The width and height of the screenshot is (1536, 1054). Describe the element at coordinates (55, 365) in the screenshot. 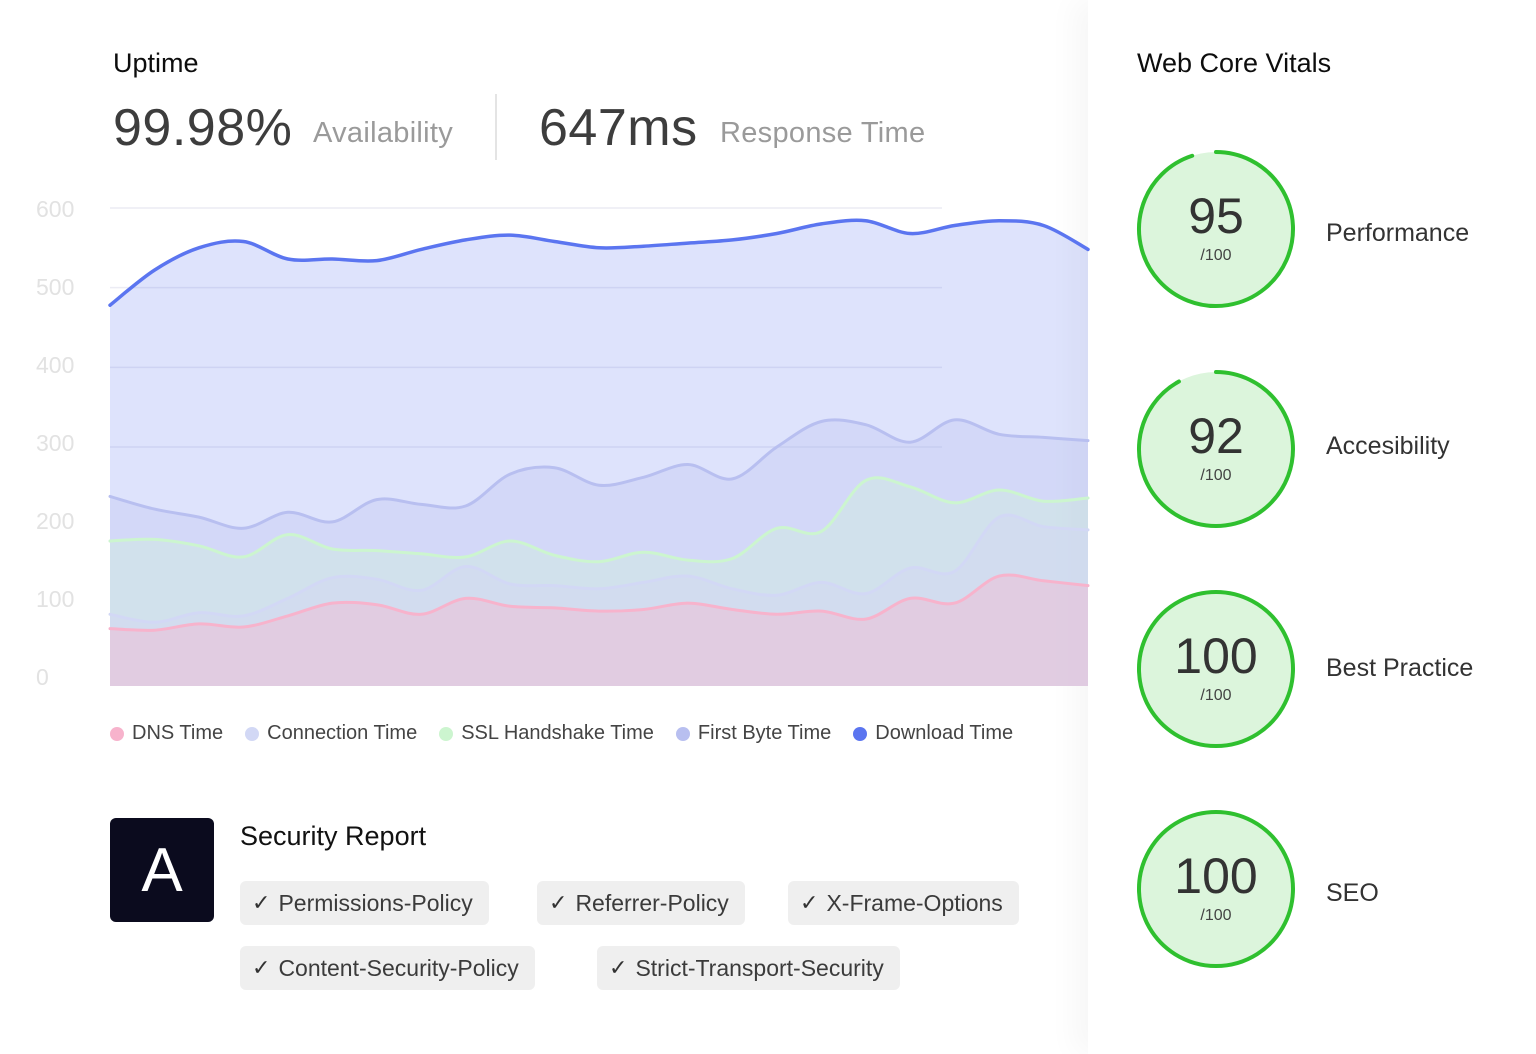

I see `y-tick-label: 400` at that location.